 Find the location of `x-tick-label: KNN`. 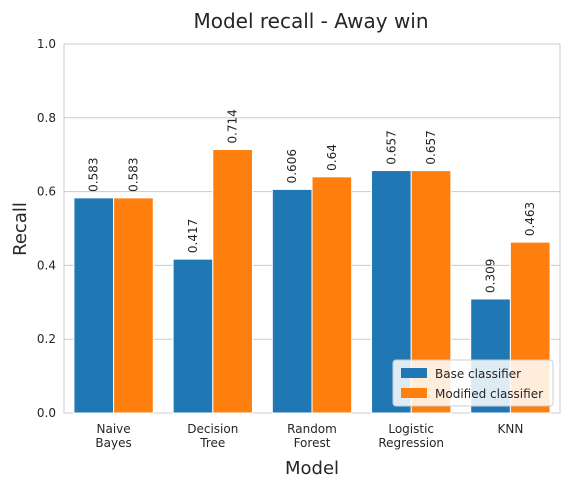

x-tick-label: KNN is located at coordinates (510, 429).